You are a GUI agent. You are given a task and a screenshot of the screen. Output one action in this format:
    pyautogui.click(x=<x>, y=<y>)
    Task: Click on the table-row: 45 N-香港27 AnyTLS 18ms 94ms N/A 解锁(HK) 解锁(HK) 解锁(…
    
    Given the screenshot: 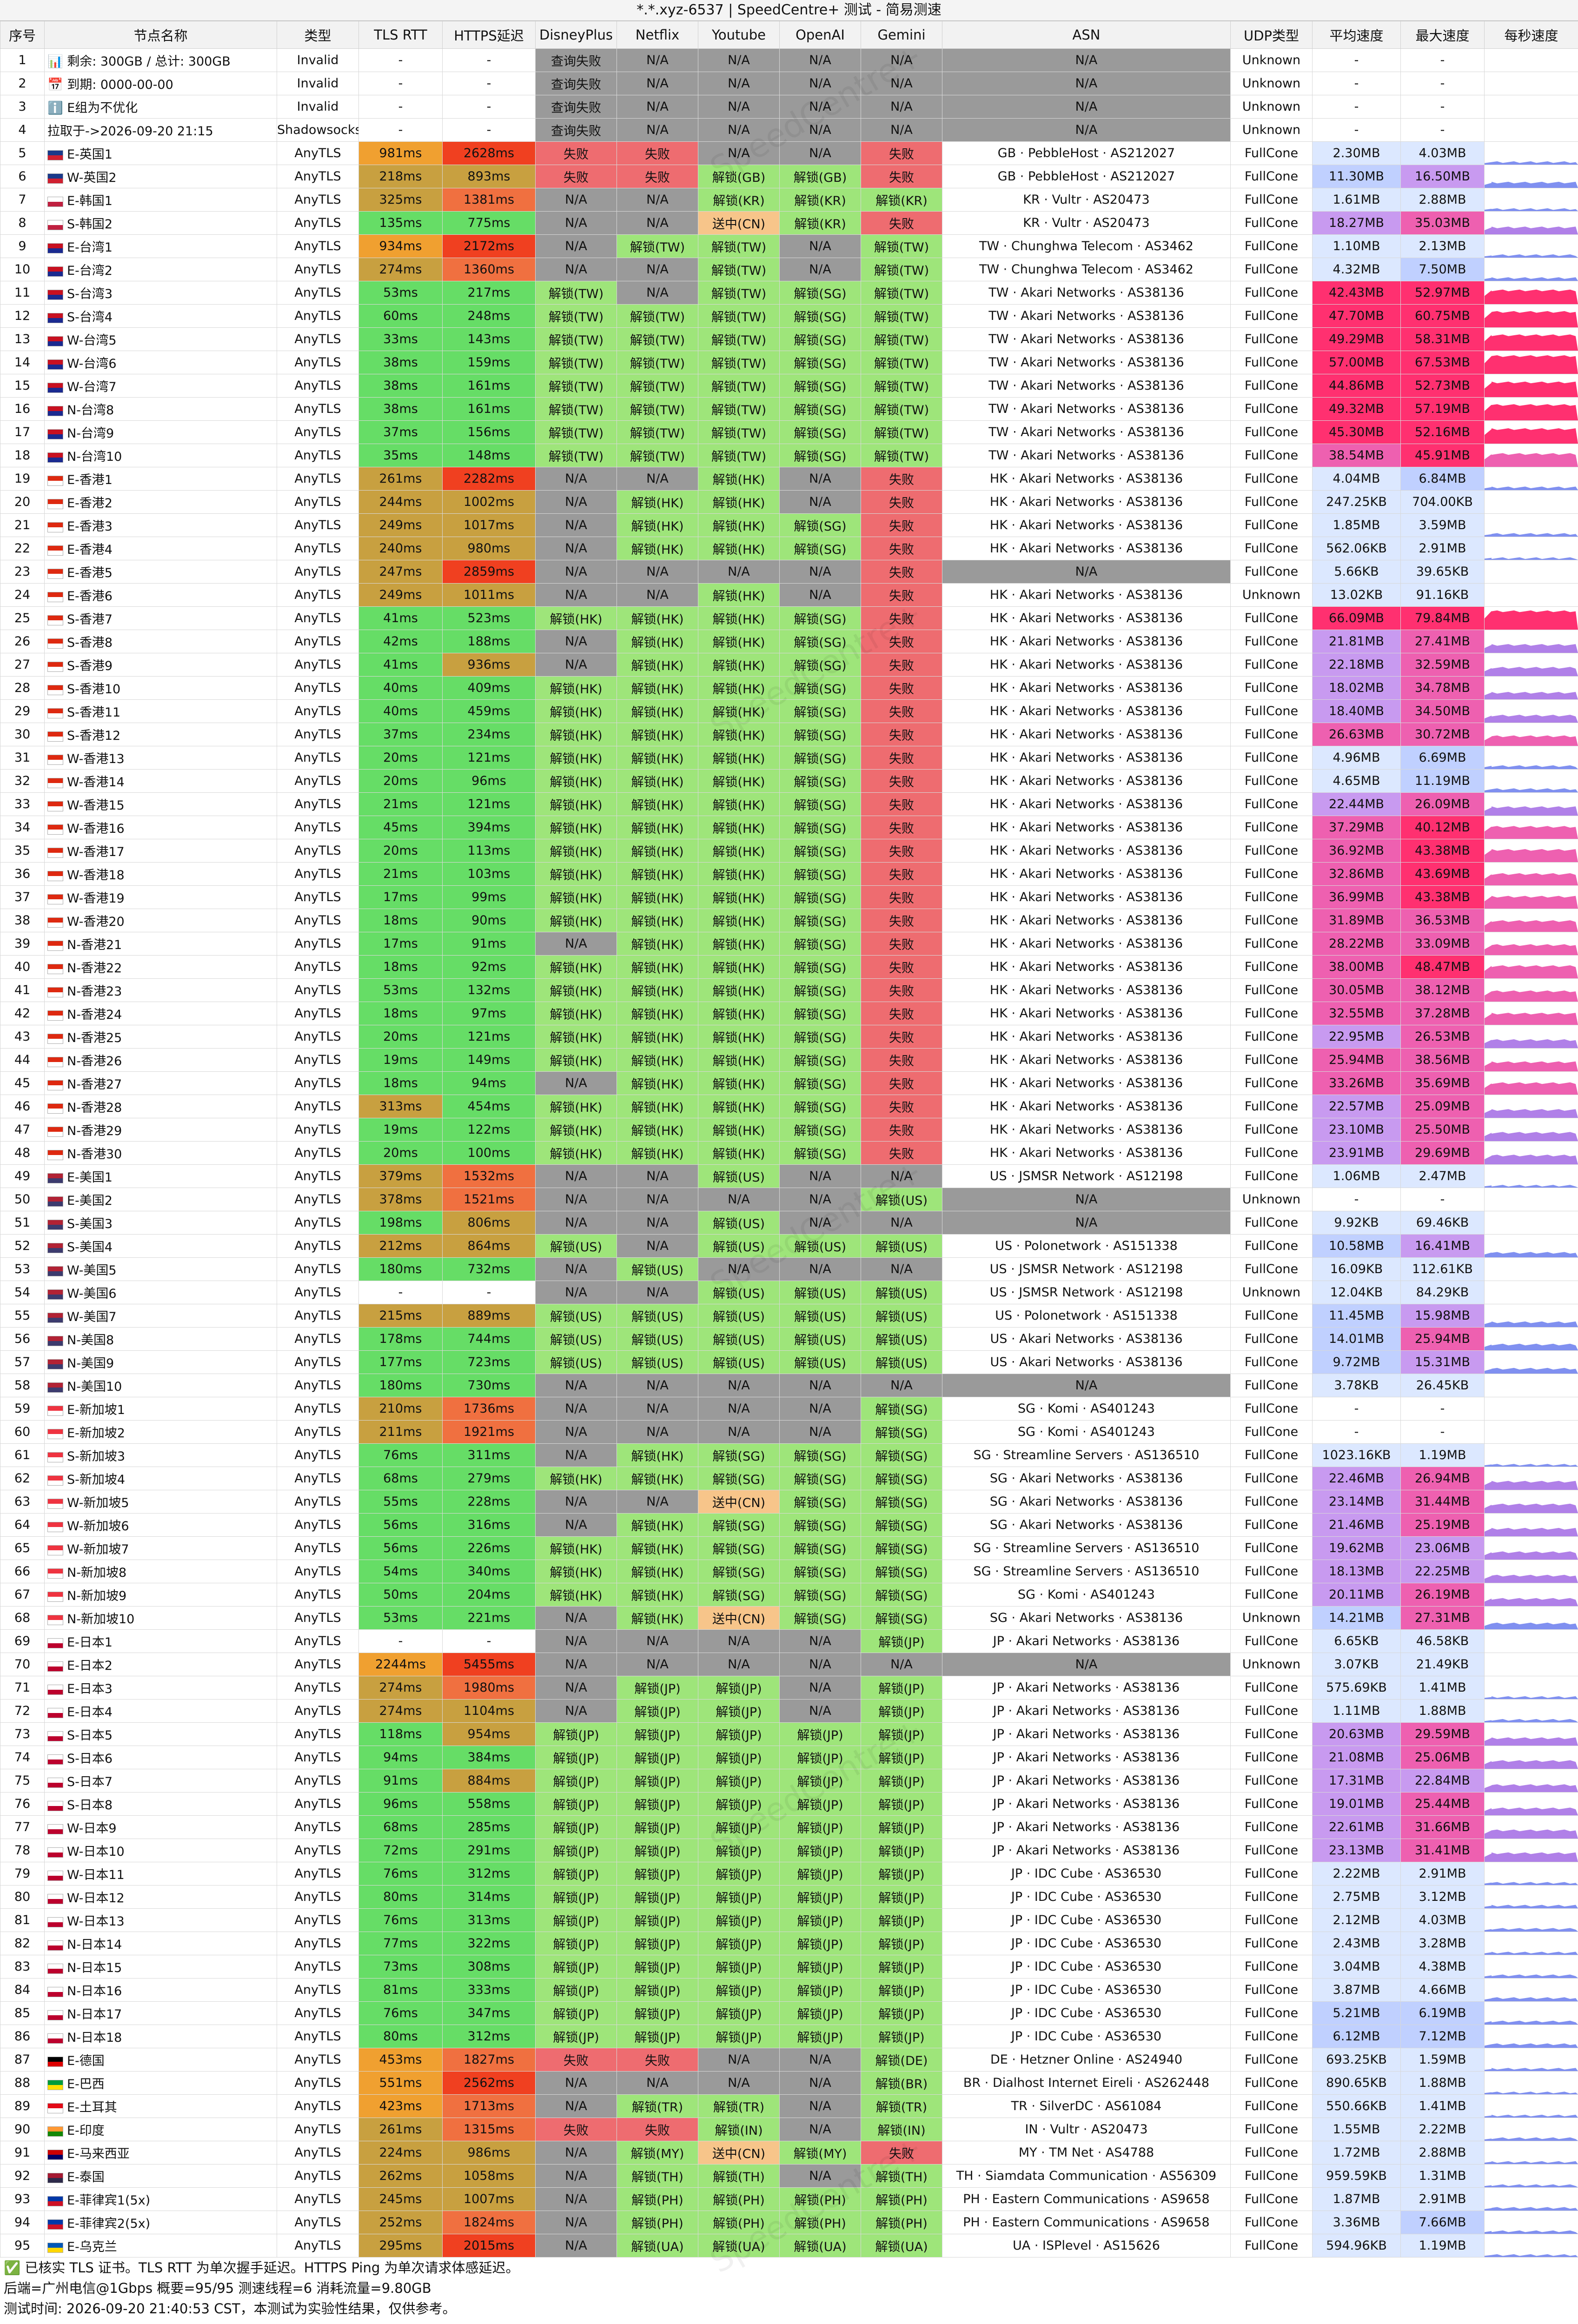 What is the action you would take?
    pyautogui.click(x=789, y=1083)
    